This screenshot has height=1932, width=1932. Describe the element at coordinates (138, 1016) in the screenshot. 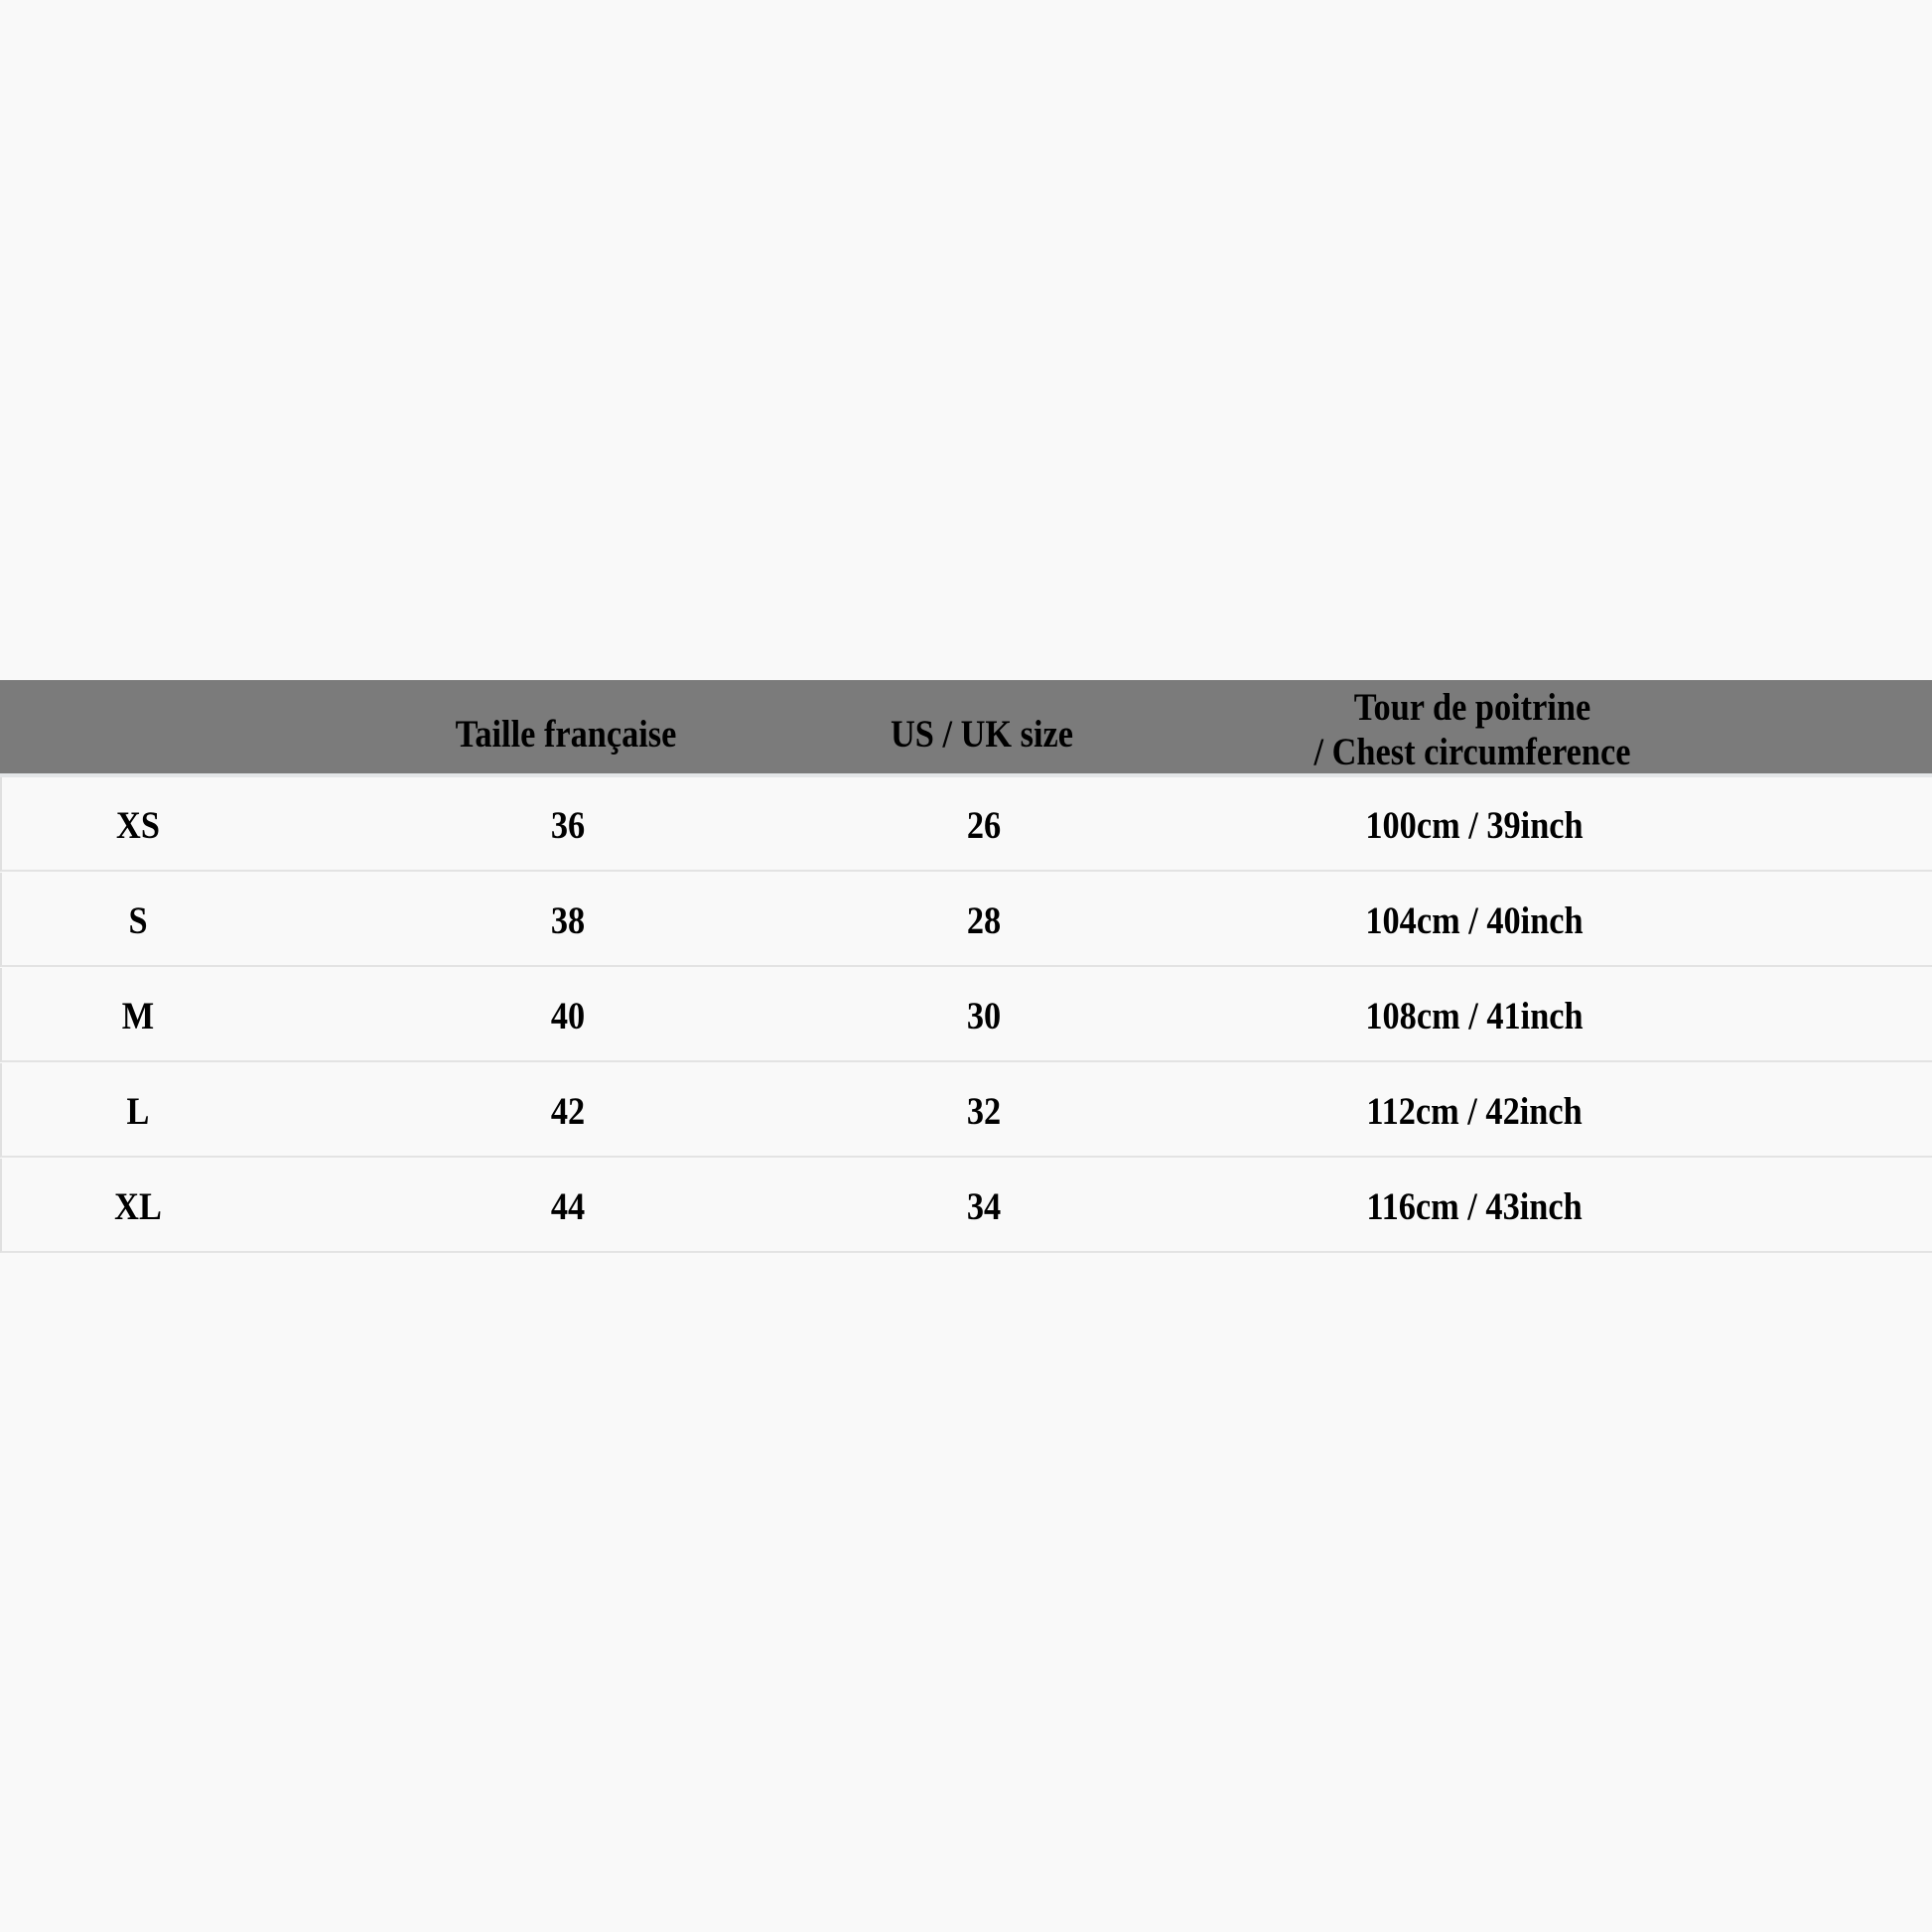

I see `size-label: M` at that location.